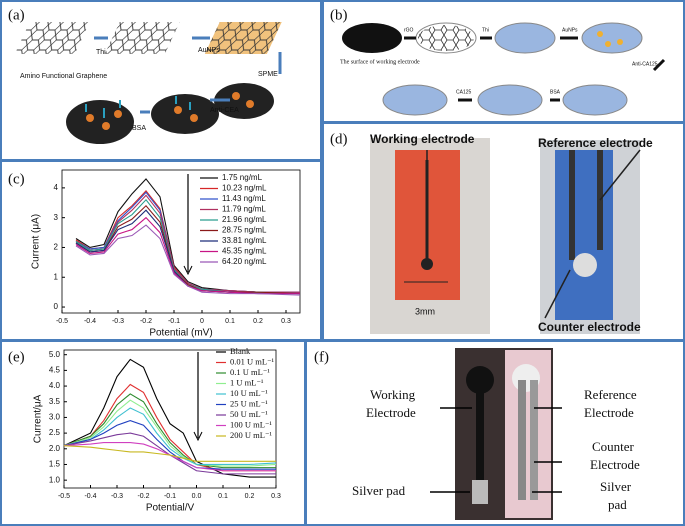  Describe the element at coordinates (56, 247) in the screenshot. I see `y-tick-label: 2` at that location.